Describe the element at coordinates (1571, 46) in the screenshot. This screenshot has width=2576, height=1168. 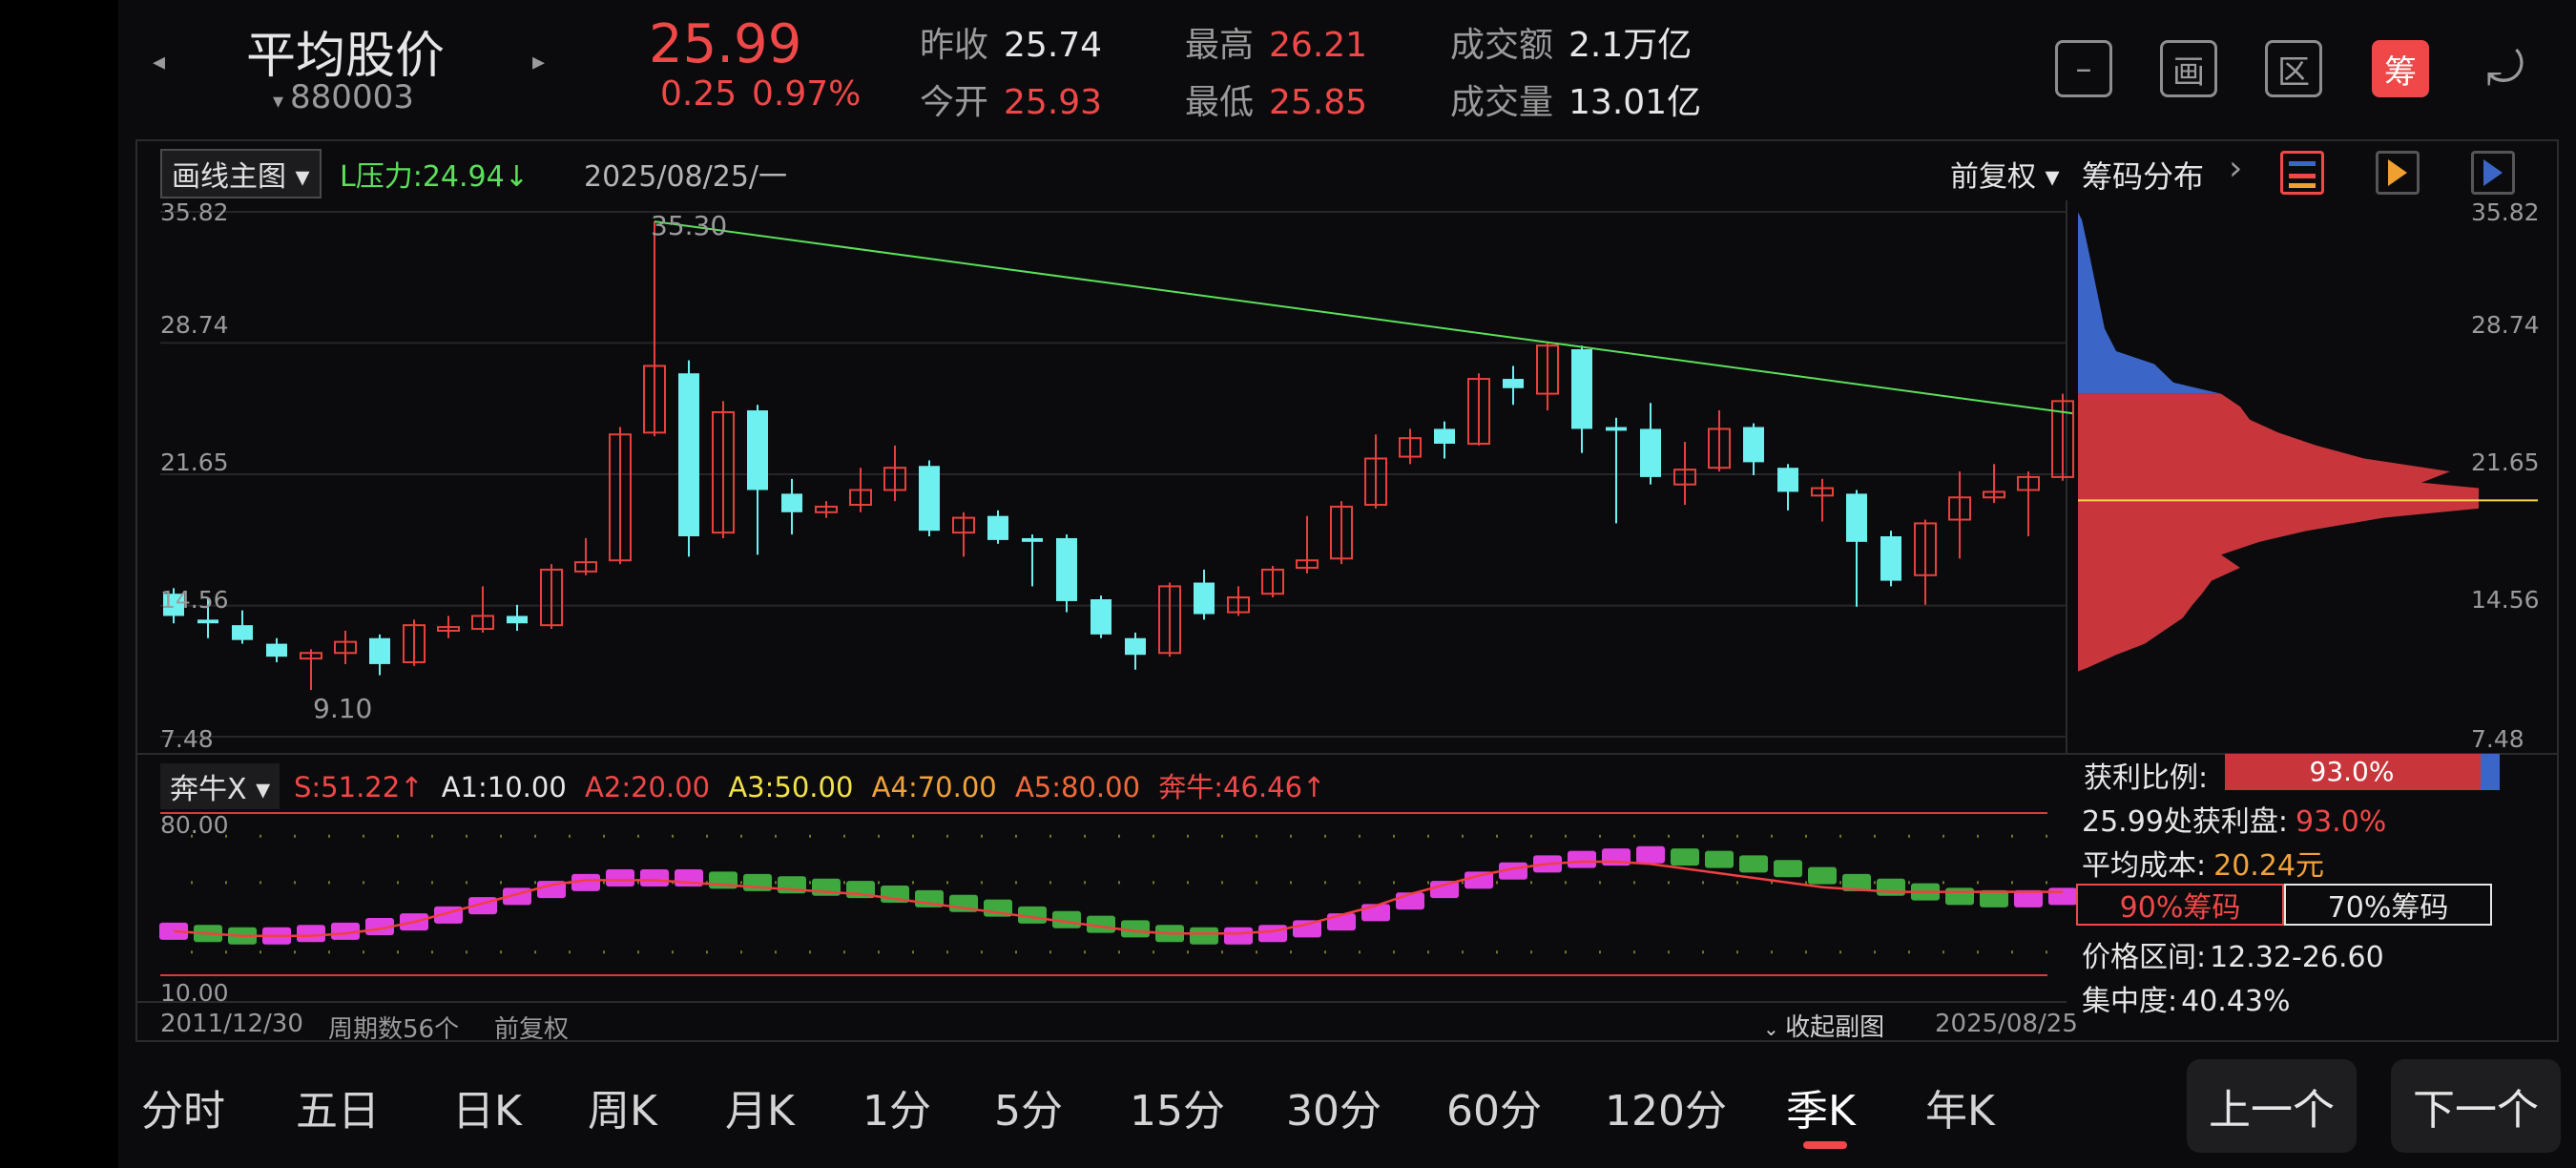
I see `quote-turnover: 成交额 2.1万亿` at that location.